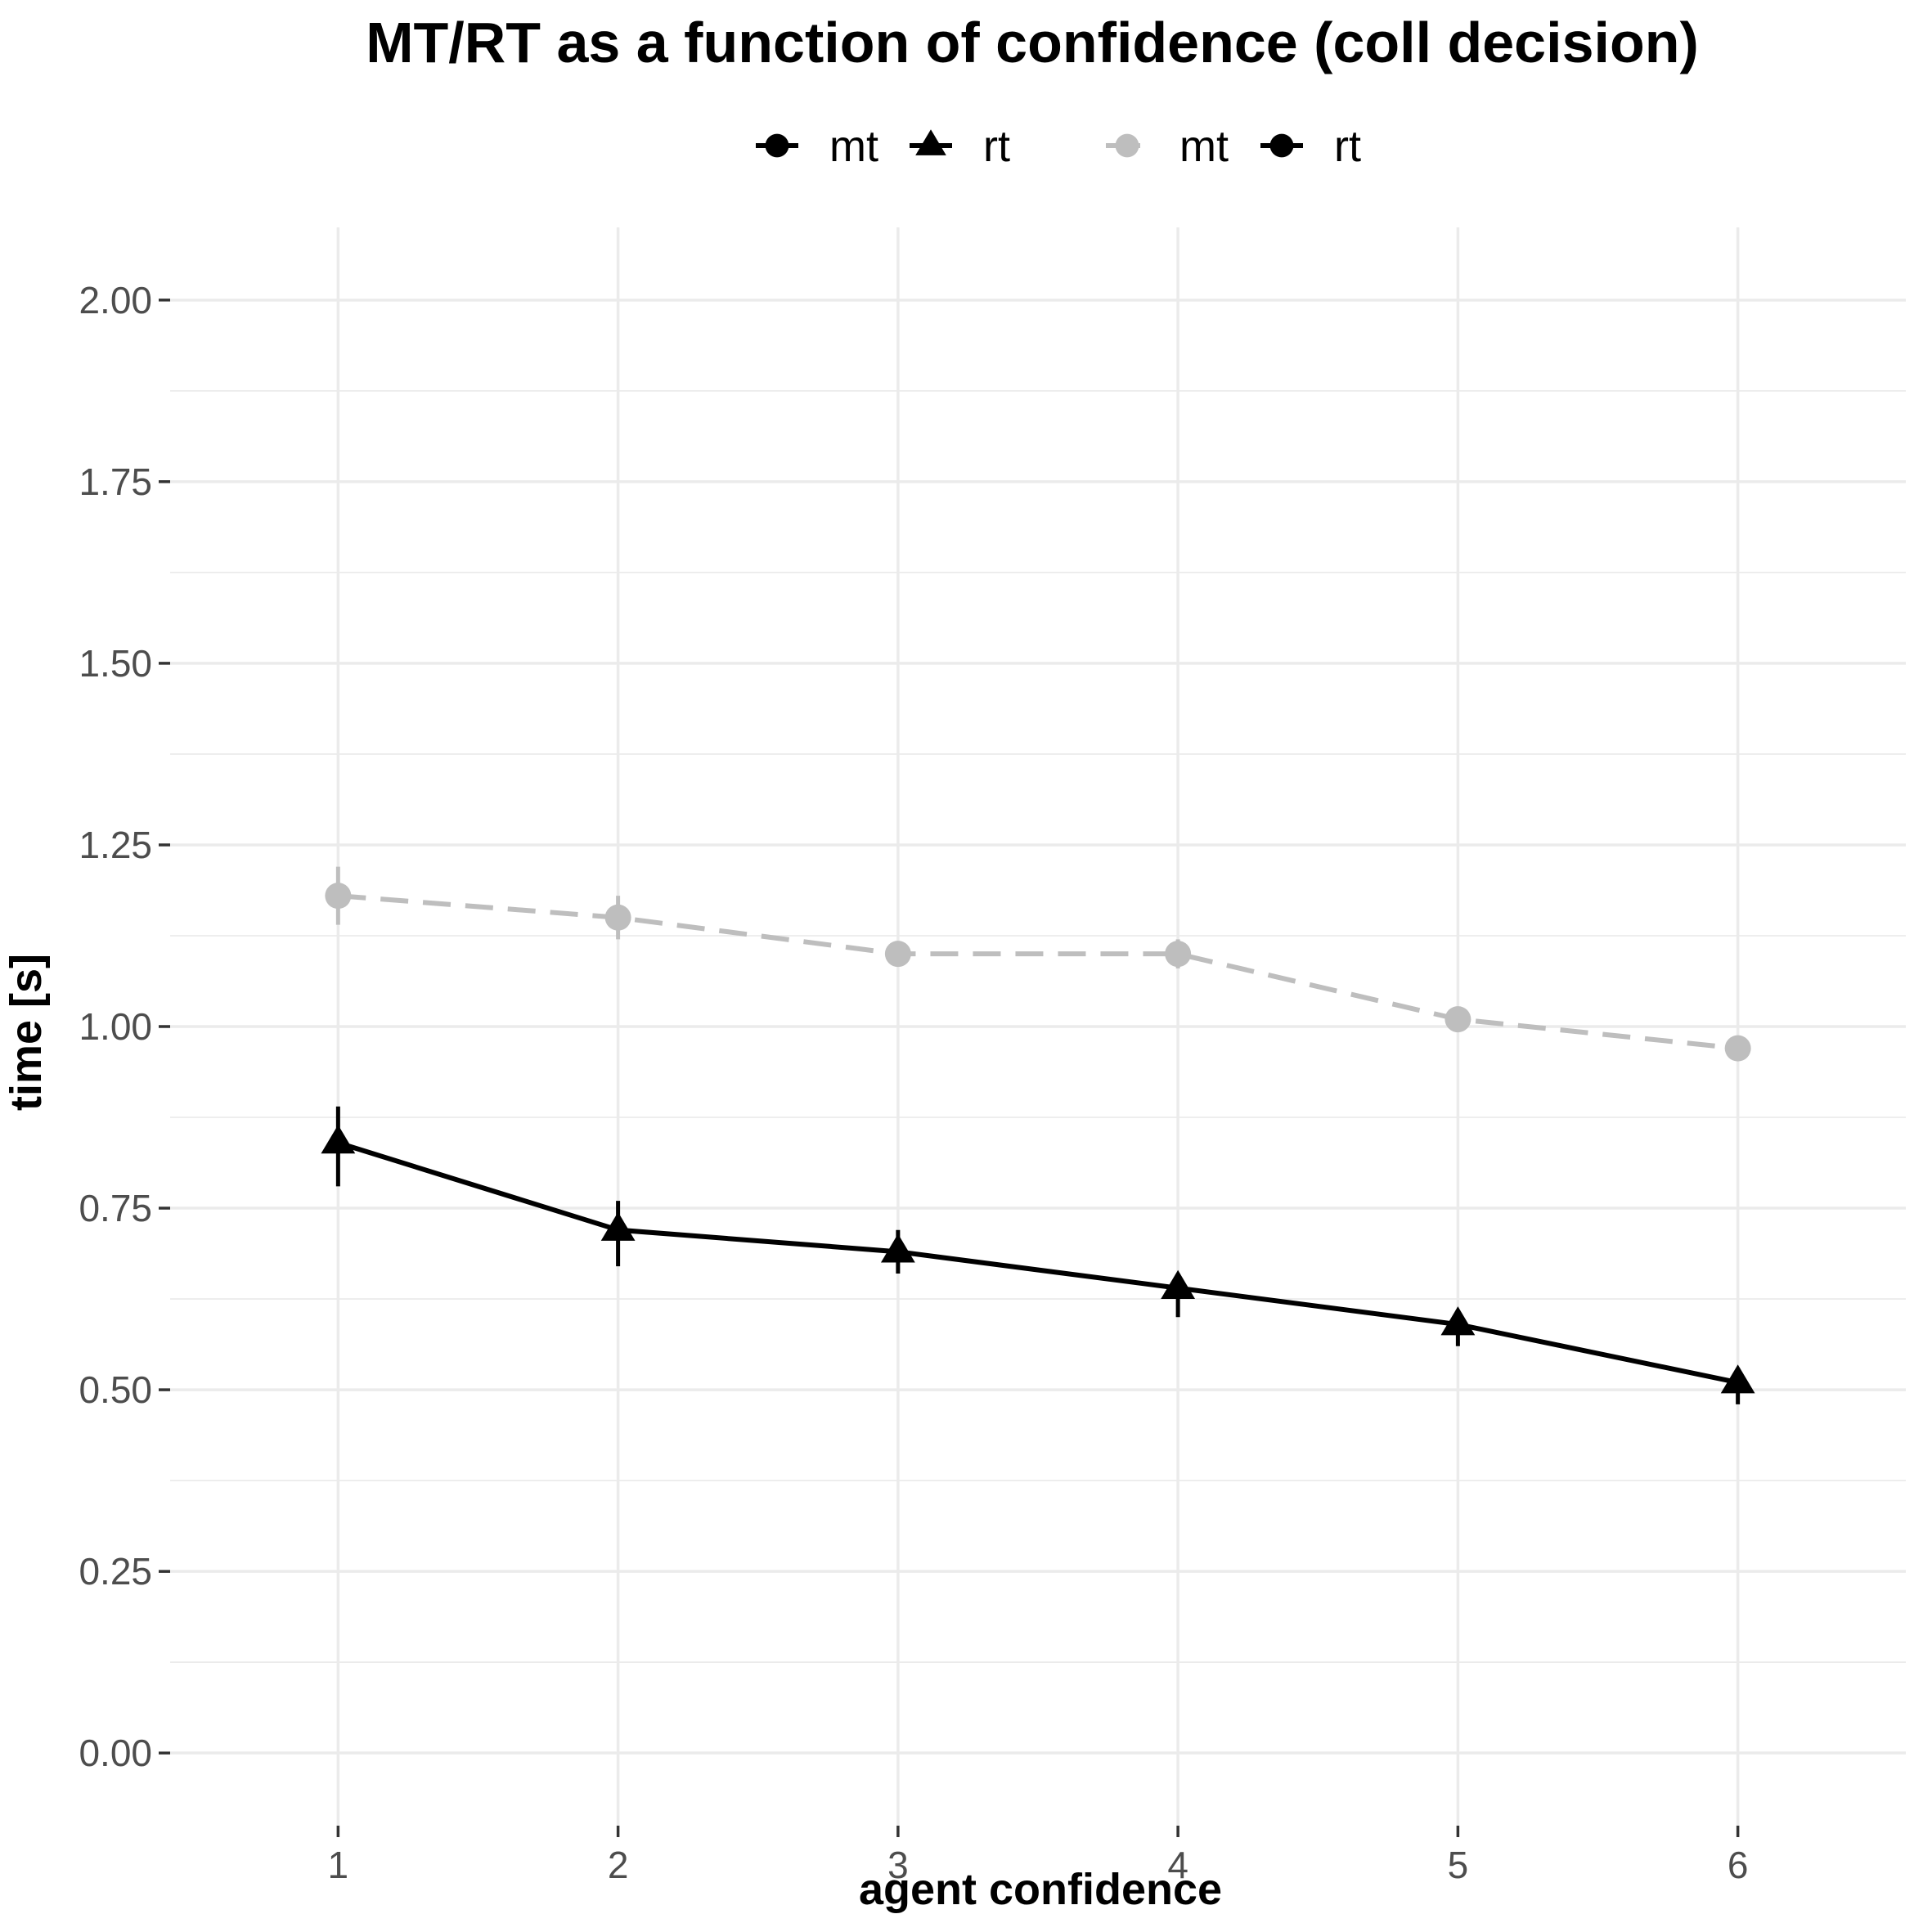 Image resolution: width=1932 pixels, height=1932 pixels. Describe the element at coordinates (1058, 147) in the screenshot. I see `legend: mt rt mt rt` at that location.